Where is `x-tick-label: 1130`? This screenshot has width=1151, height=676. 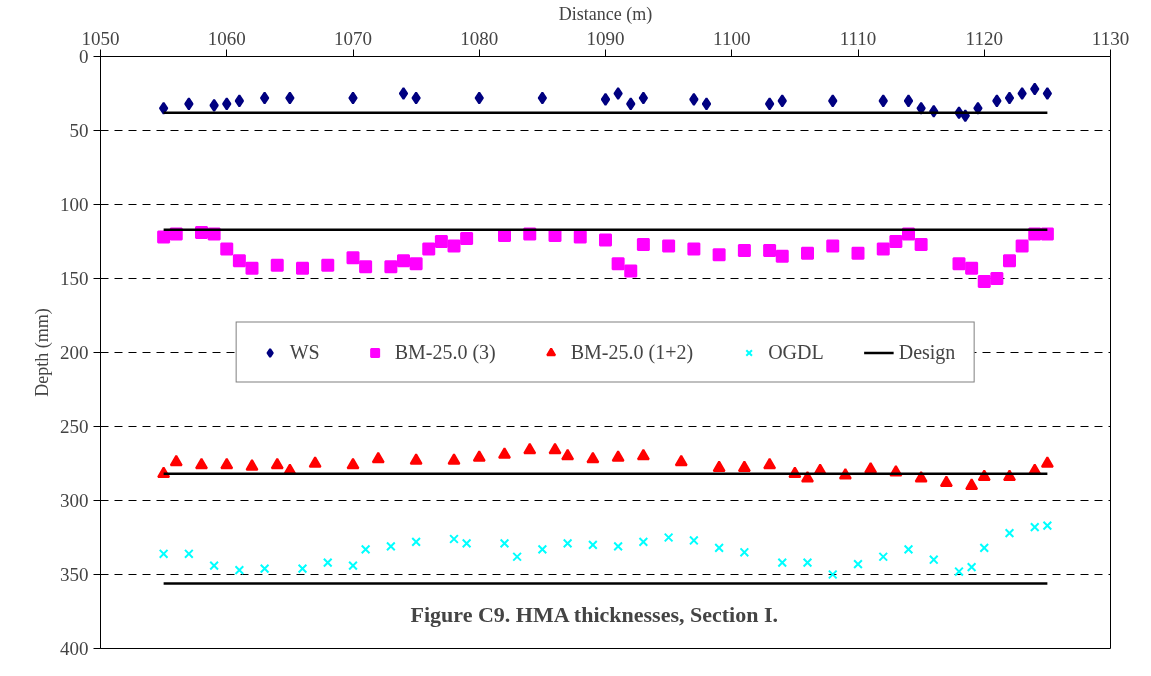
x-tick-label: 1130 is located at coordinates (1110, 38).